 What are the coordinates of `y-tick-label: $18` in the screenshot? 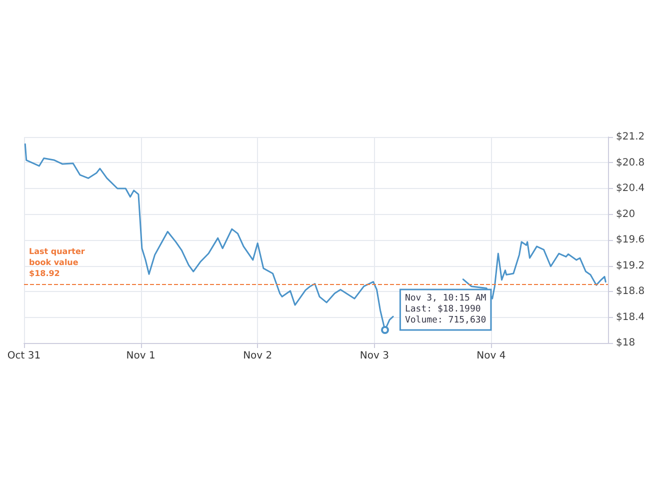 It's located at (626, 343).